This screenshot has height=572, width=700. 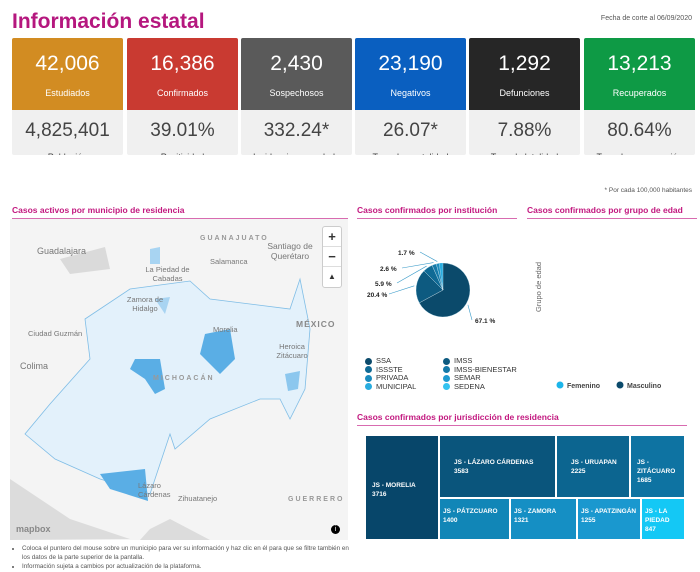 I want to click on tile-name: JS - ZITÁCUARO, so click(x=656, y=467).